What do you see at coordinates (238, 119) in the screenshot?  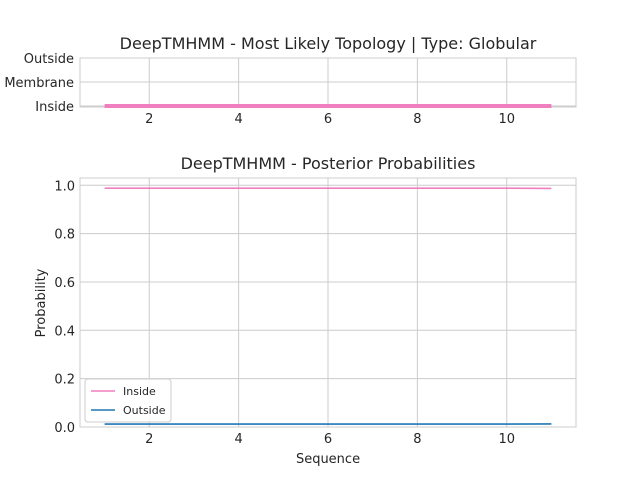 I see `topology-x-tick-label: 4` at bounding box center [238, 119].